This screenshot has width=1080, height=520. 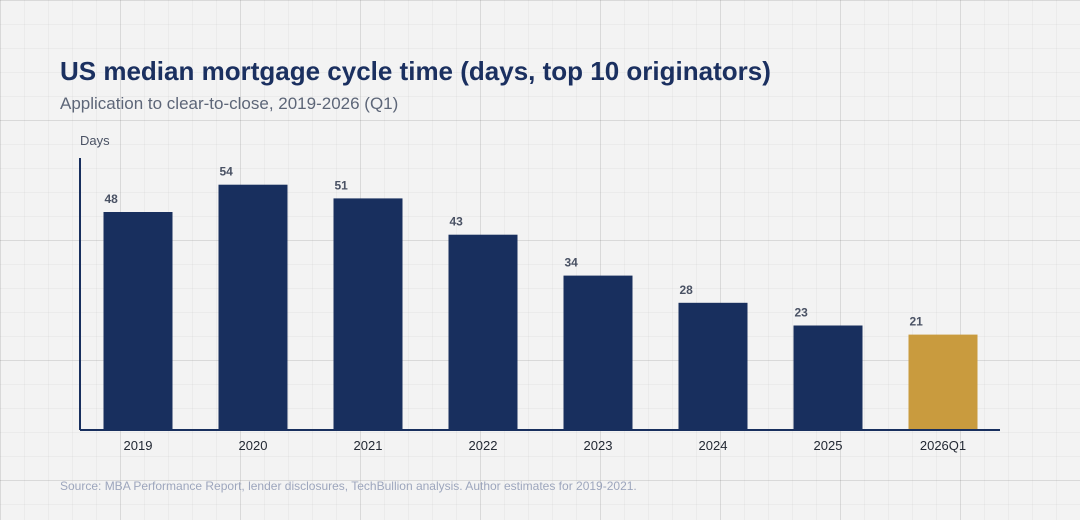 I want to click on x-tick-2026q1: 2026Q1, so click(x=943, y=445).